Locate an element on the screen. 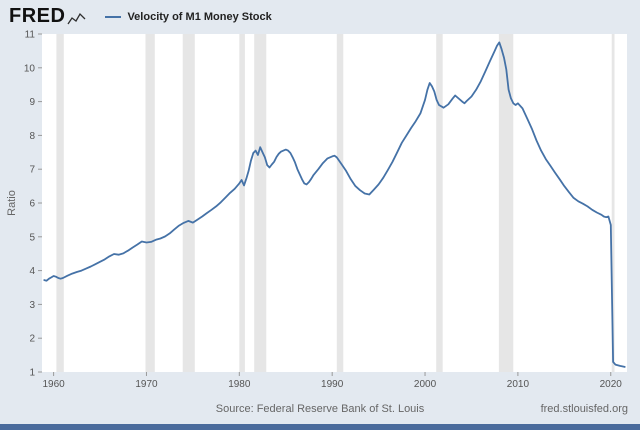 This screenshot has height=430, width=640. svg-text: 2000 is located at coordinates (425, 384).